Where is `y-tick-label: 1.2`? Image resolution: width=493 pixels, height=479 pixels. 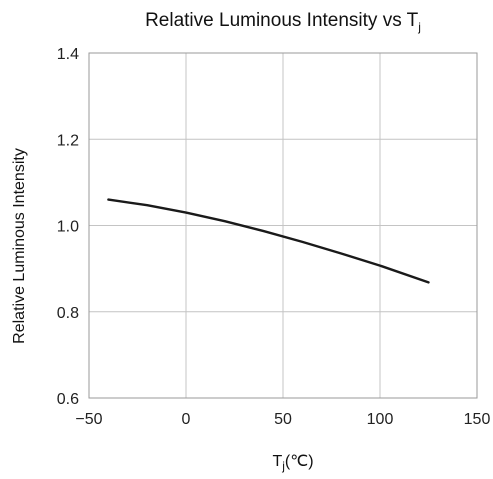
y-tick-label: 1.2 is located at coordinates (68, 140).